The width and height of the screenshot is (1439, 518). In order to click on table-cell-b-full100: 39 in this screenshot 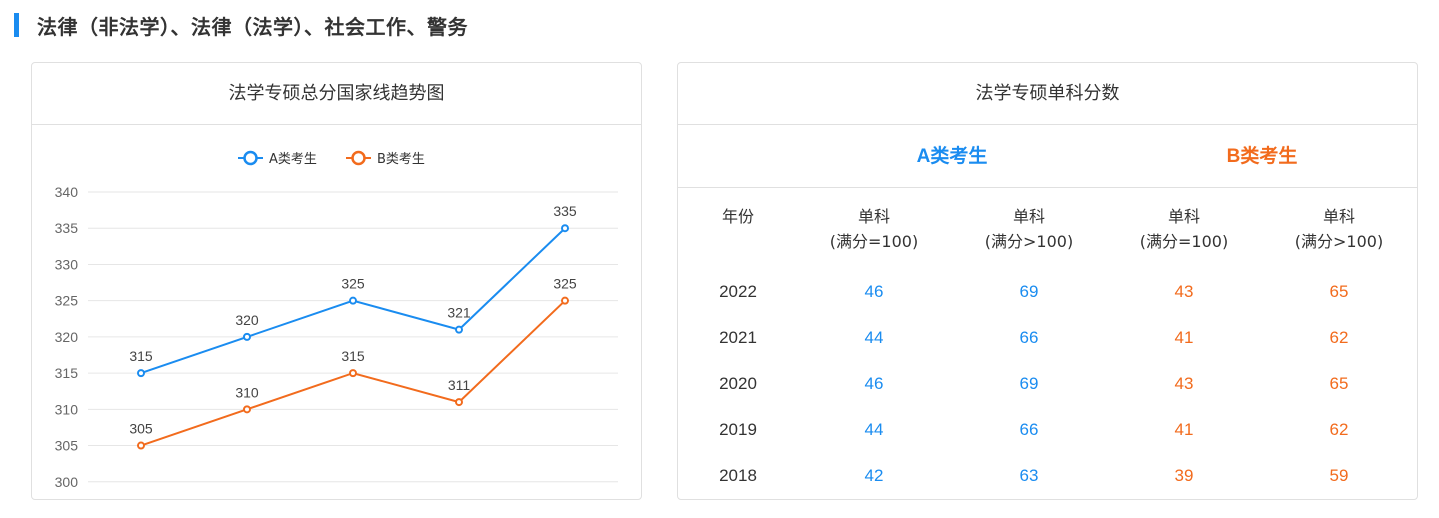, I will do `click(1184, 475)`.